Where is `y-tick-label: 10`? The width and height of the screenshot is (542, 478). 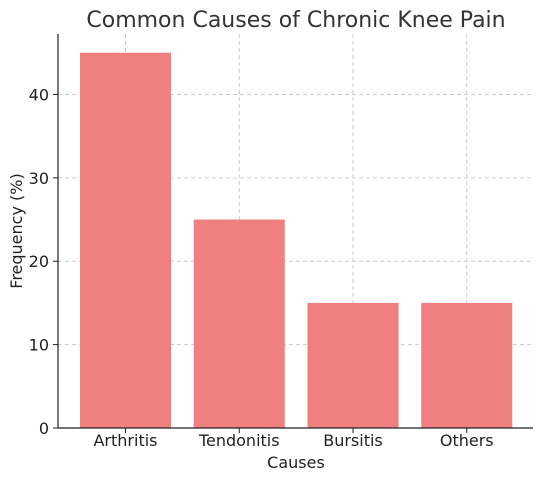 y-tick-label: 10 is located at coordinates (39, 345).